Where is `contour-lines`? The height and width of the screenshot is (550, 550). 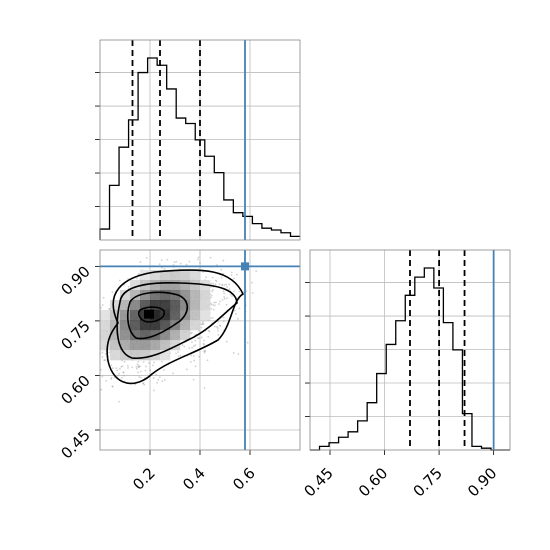
contour-lines is located at coordinates (175, 327).